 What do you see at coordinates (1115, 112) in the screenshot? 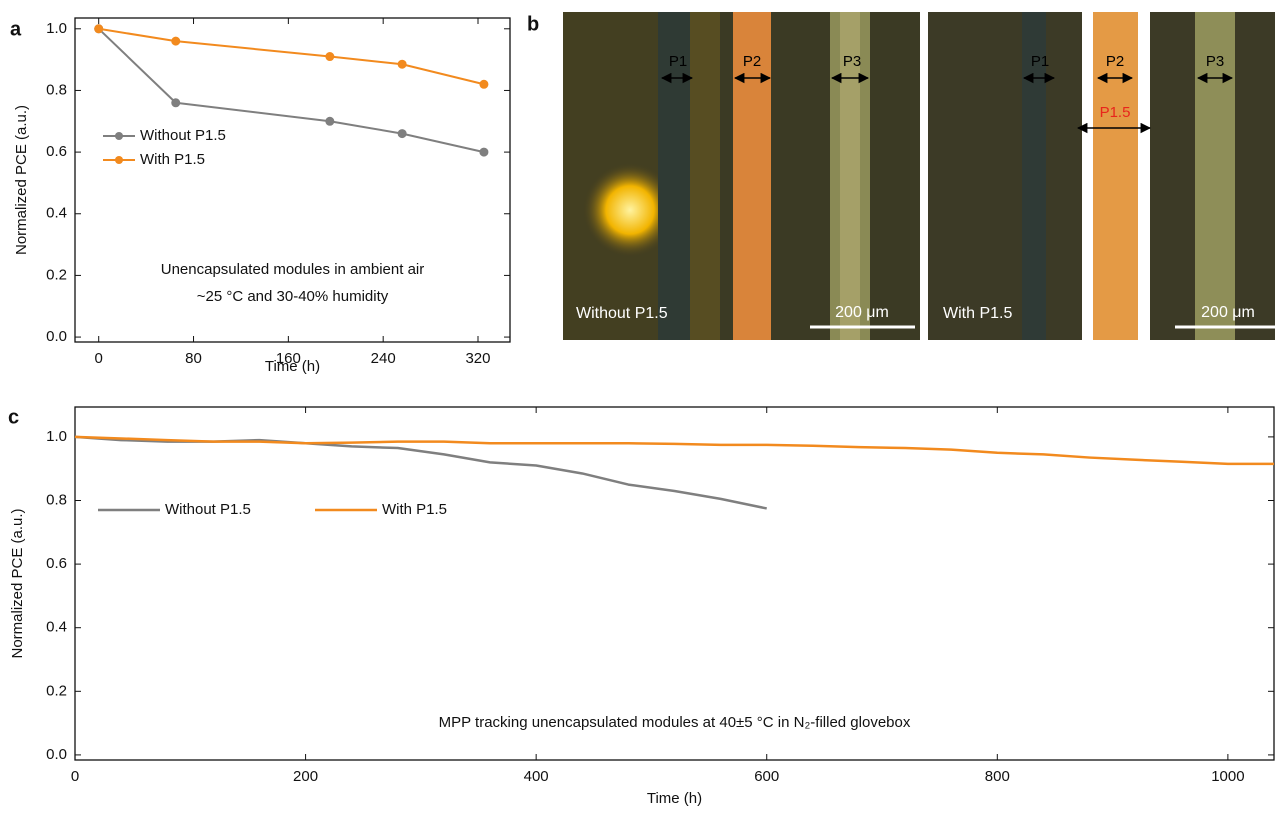
I see `scribe-label: P1.5` at bounding box center [1115, 112].